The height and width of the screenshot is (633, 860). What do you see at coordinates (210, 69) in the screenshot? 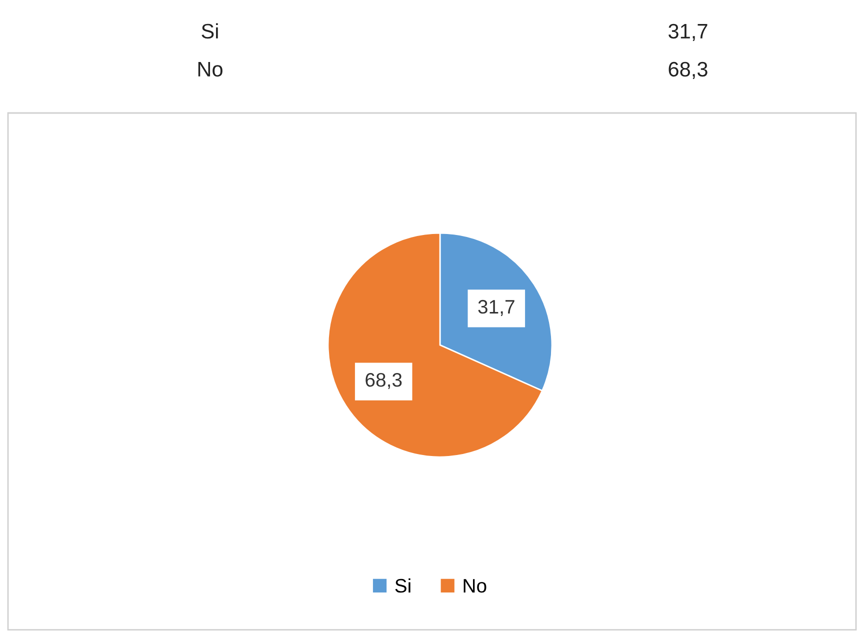
I see `category-label: No` at bounding box center [210, 69].